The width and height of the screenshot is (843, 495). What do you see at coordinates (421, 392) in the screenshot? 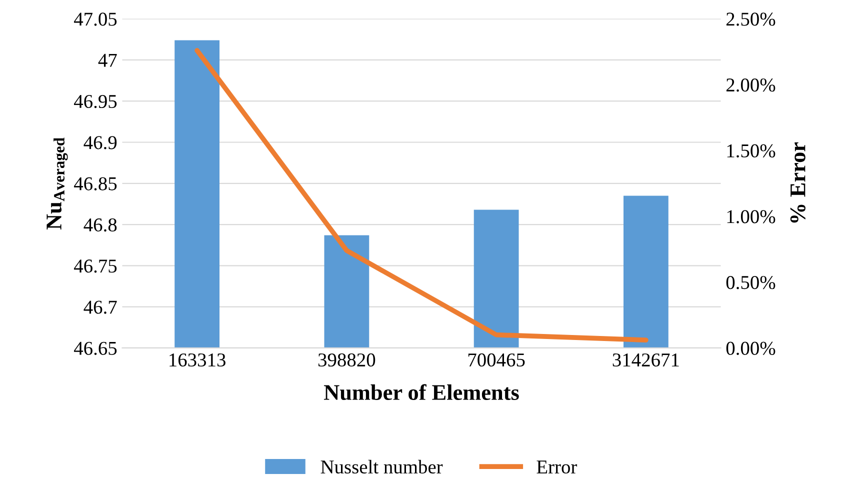
I see `x-axis-title: Number of Elements` at bounding box center [421, 392].